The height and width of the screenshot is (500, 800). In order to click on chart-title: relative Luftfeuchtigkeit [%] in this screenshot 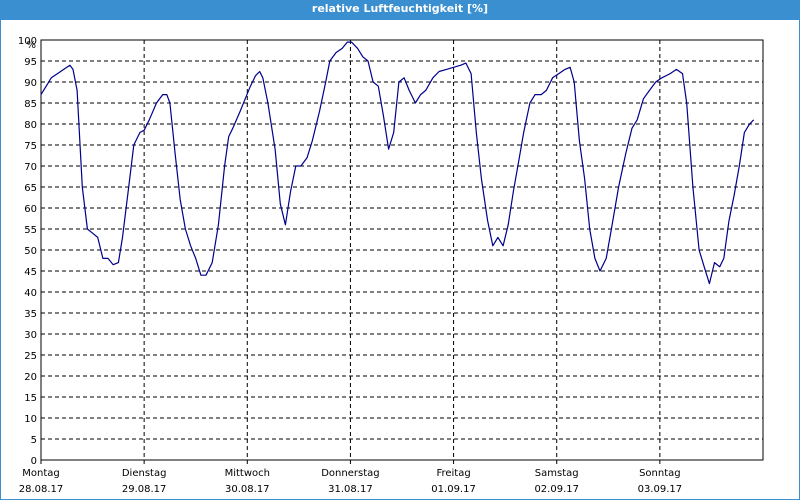, I will do `click(400, 9)`.